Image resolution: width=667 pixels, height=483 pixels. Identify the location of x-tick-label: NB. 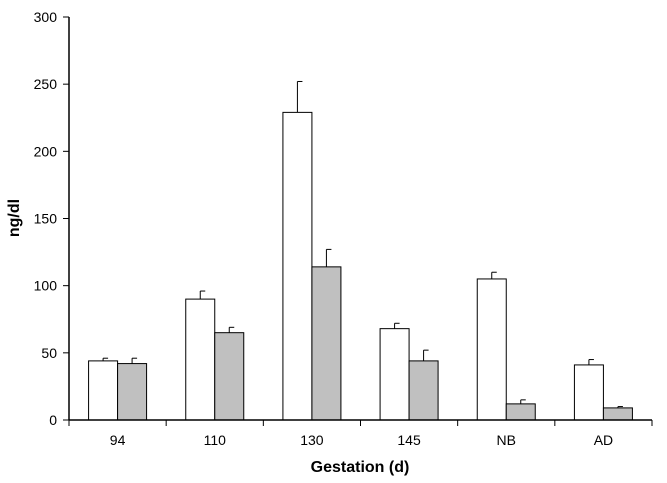
(506, 440).